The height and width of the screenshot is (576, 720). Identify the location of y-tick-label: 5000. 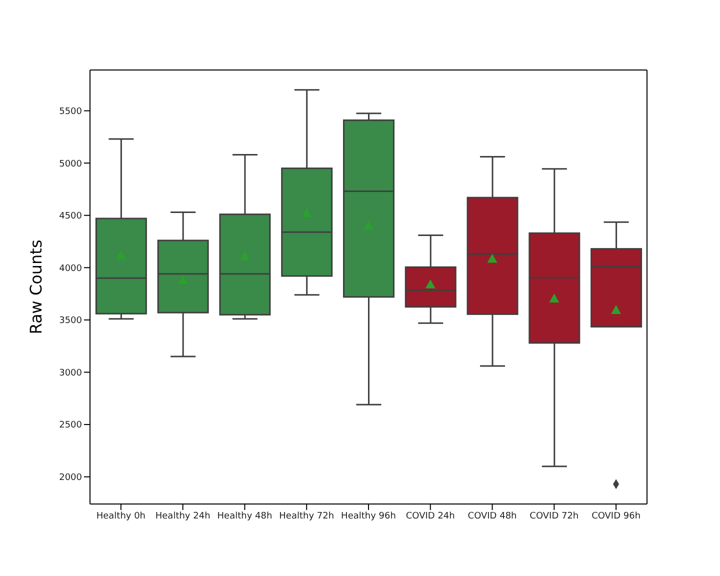
(70, 164).